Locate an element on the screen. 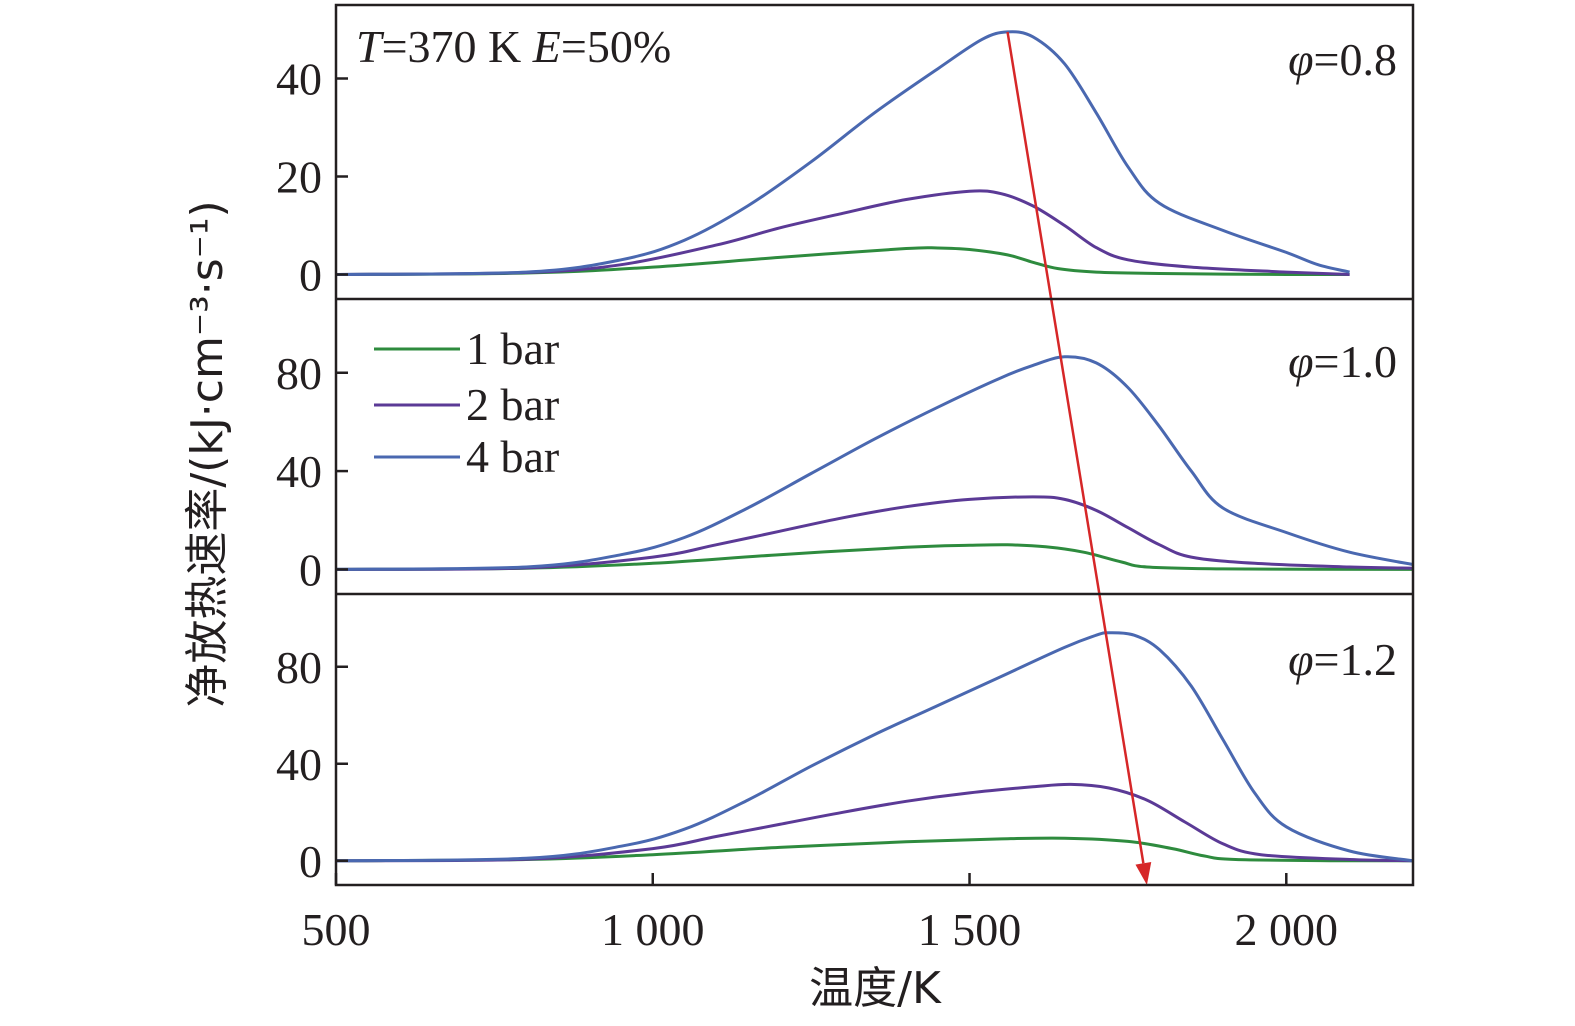 The height and width of the screenshot is (1026, 1575). legend-label-1-bar: 1 bar is located at coordinates (512, 348).